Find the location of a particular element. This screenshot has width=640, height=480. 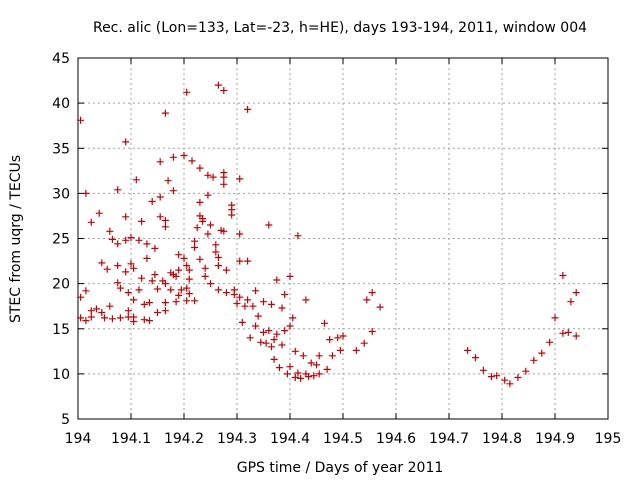

y-tick-label: 5 is located at coordinates (65, 420).